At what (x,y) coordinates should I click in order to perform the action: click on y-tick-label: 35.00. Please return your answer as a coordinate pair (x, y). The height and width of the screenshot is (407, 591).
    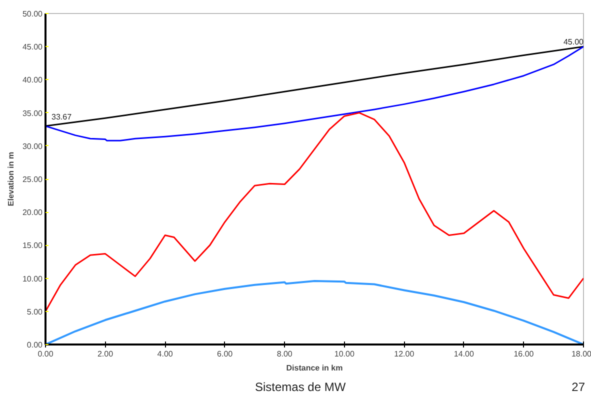
    Looking at the image, I should click on (33, 113).